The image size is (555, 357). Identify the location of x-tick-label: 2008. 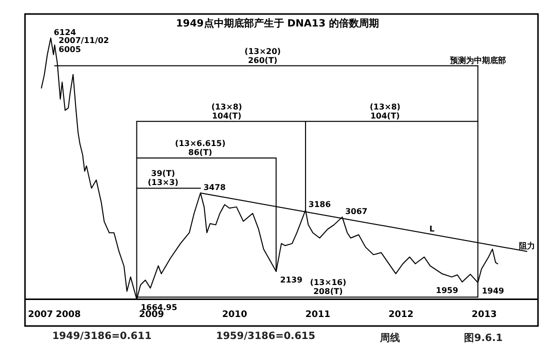
(68, 315).